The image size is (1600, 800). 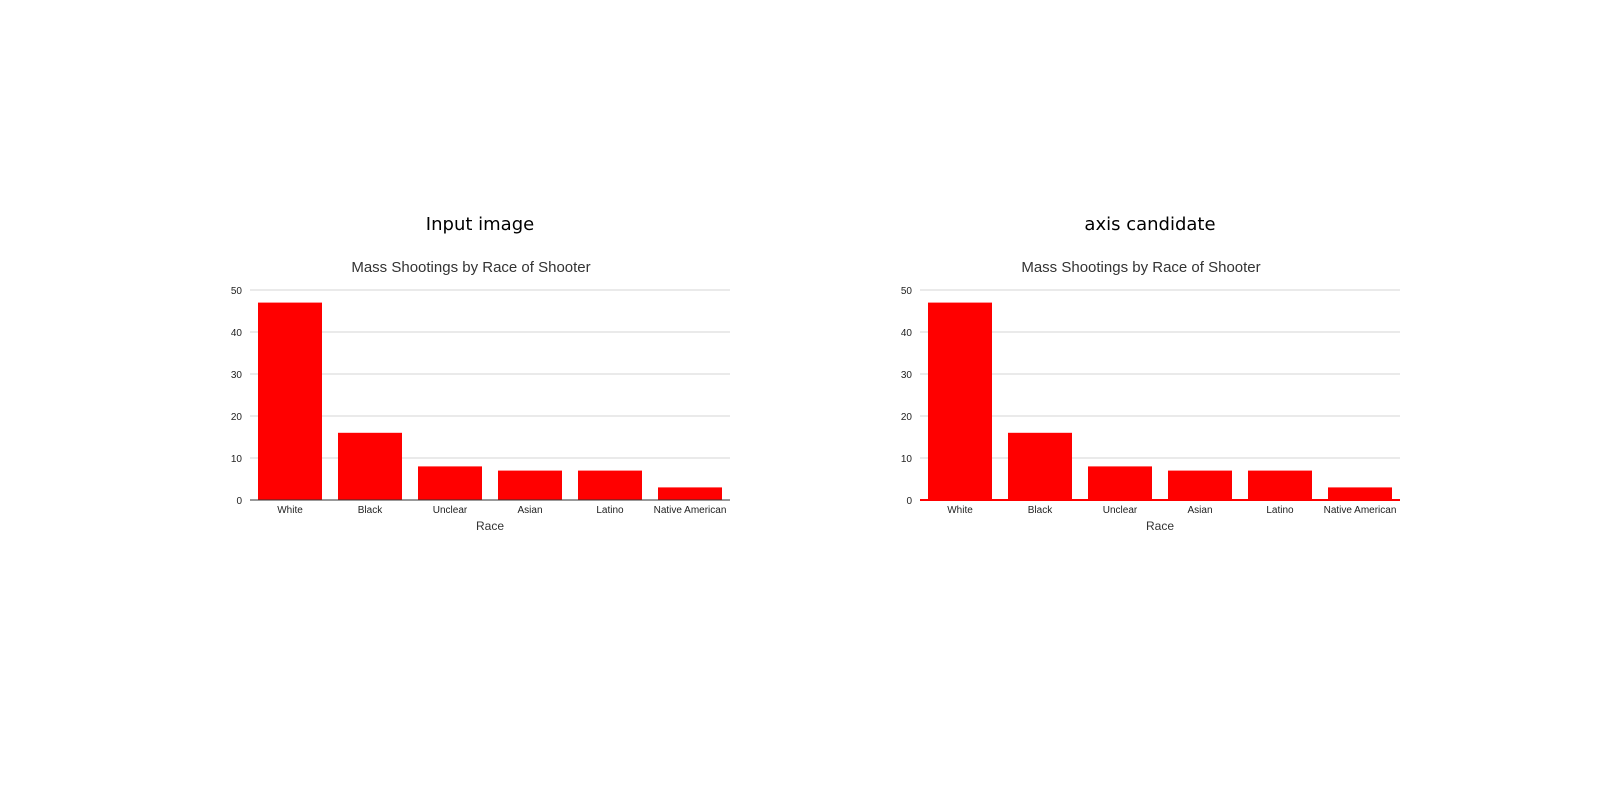 I want to click on panel-heading: Input image, so click(x=480, y=224).